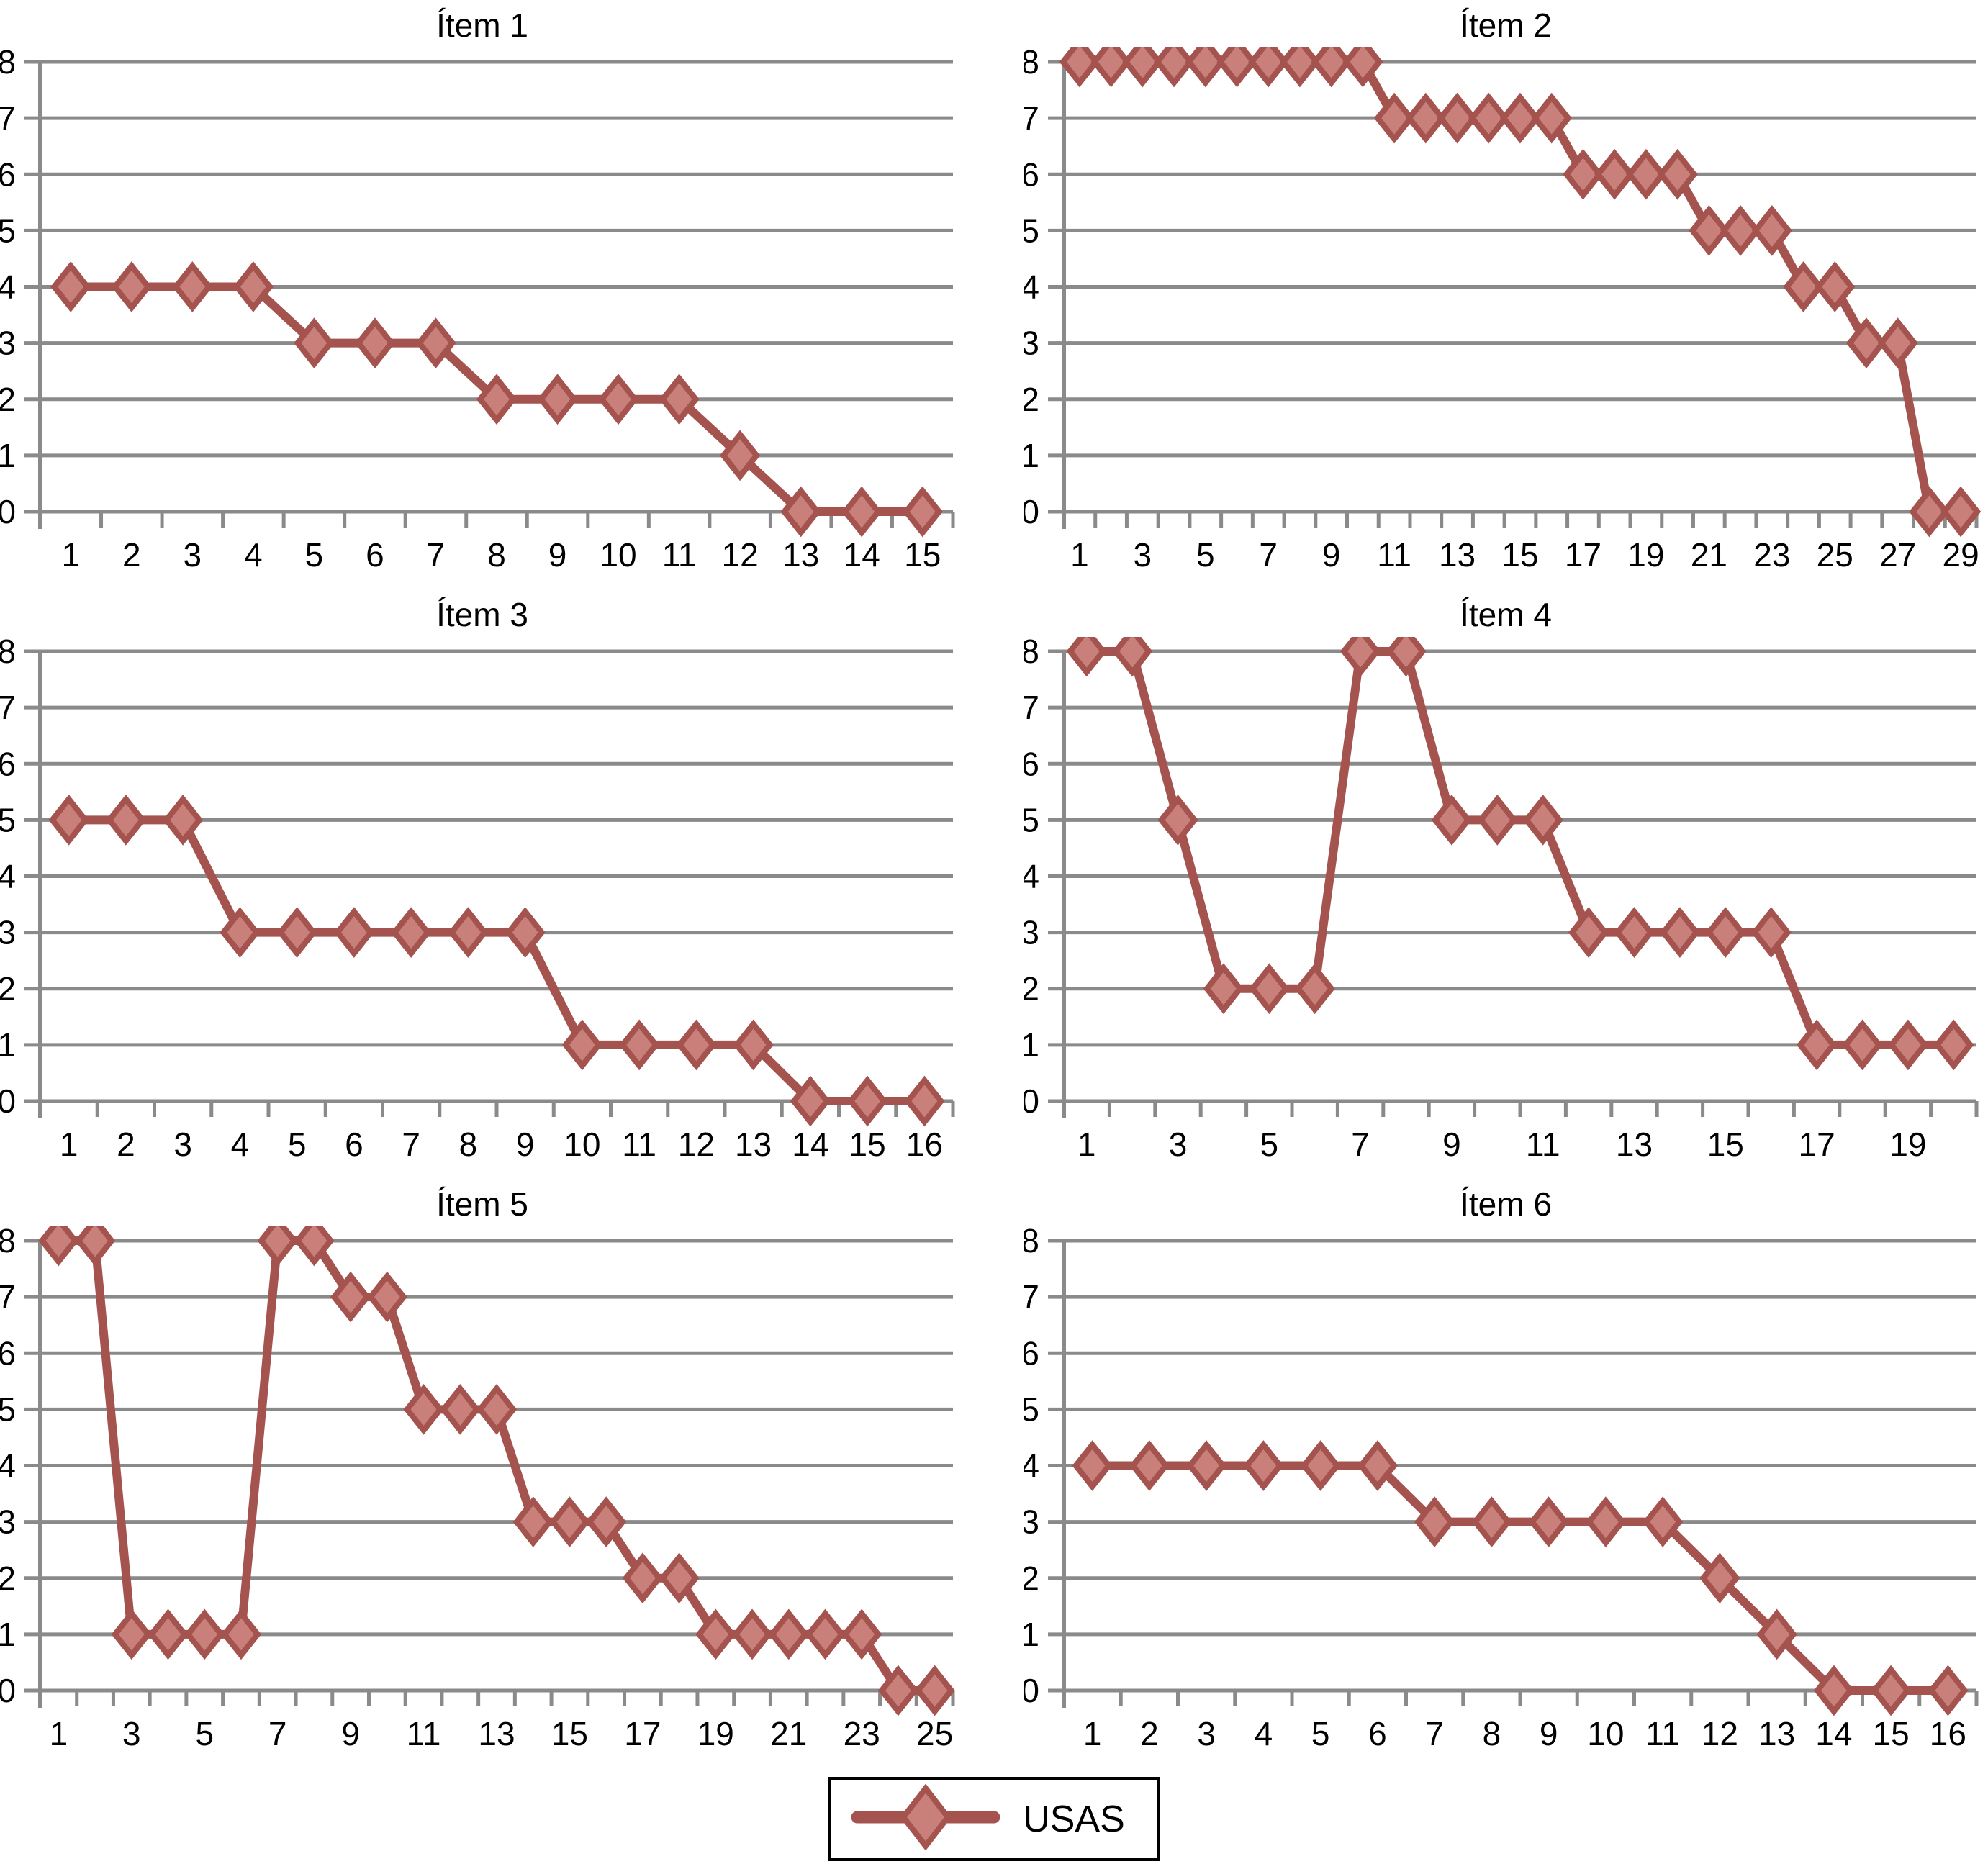  Describe the element at coordinates (482, 311) in the screenshot. I see `line-plot-item-1: 0 1 2 3 4 5 6 7 8 1 2 3 4 5 6 7 8 9 10 11 12 13 14 15` at that location.